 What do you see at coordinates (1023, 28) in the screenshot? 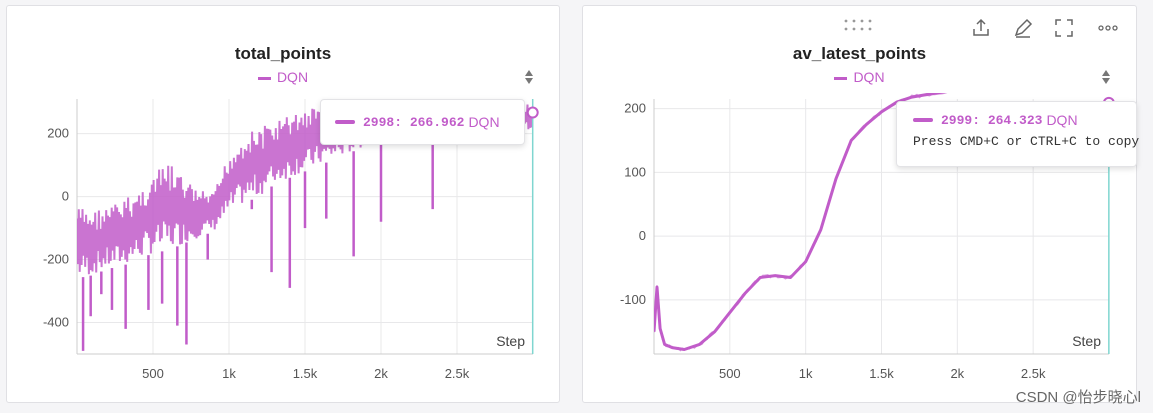
I see `edit-icon` at bounding box center [1023, 28].